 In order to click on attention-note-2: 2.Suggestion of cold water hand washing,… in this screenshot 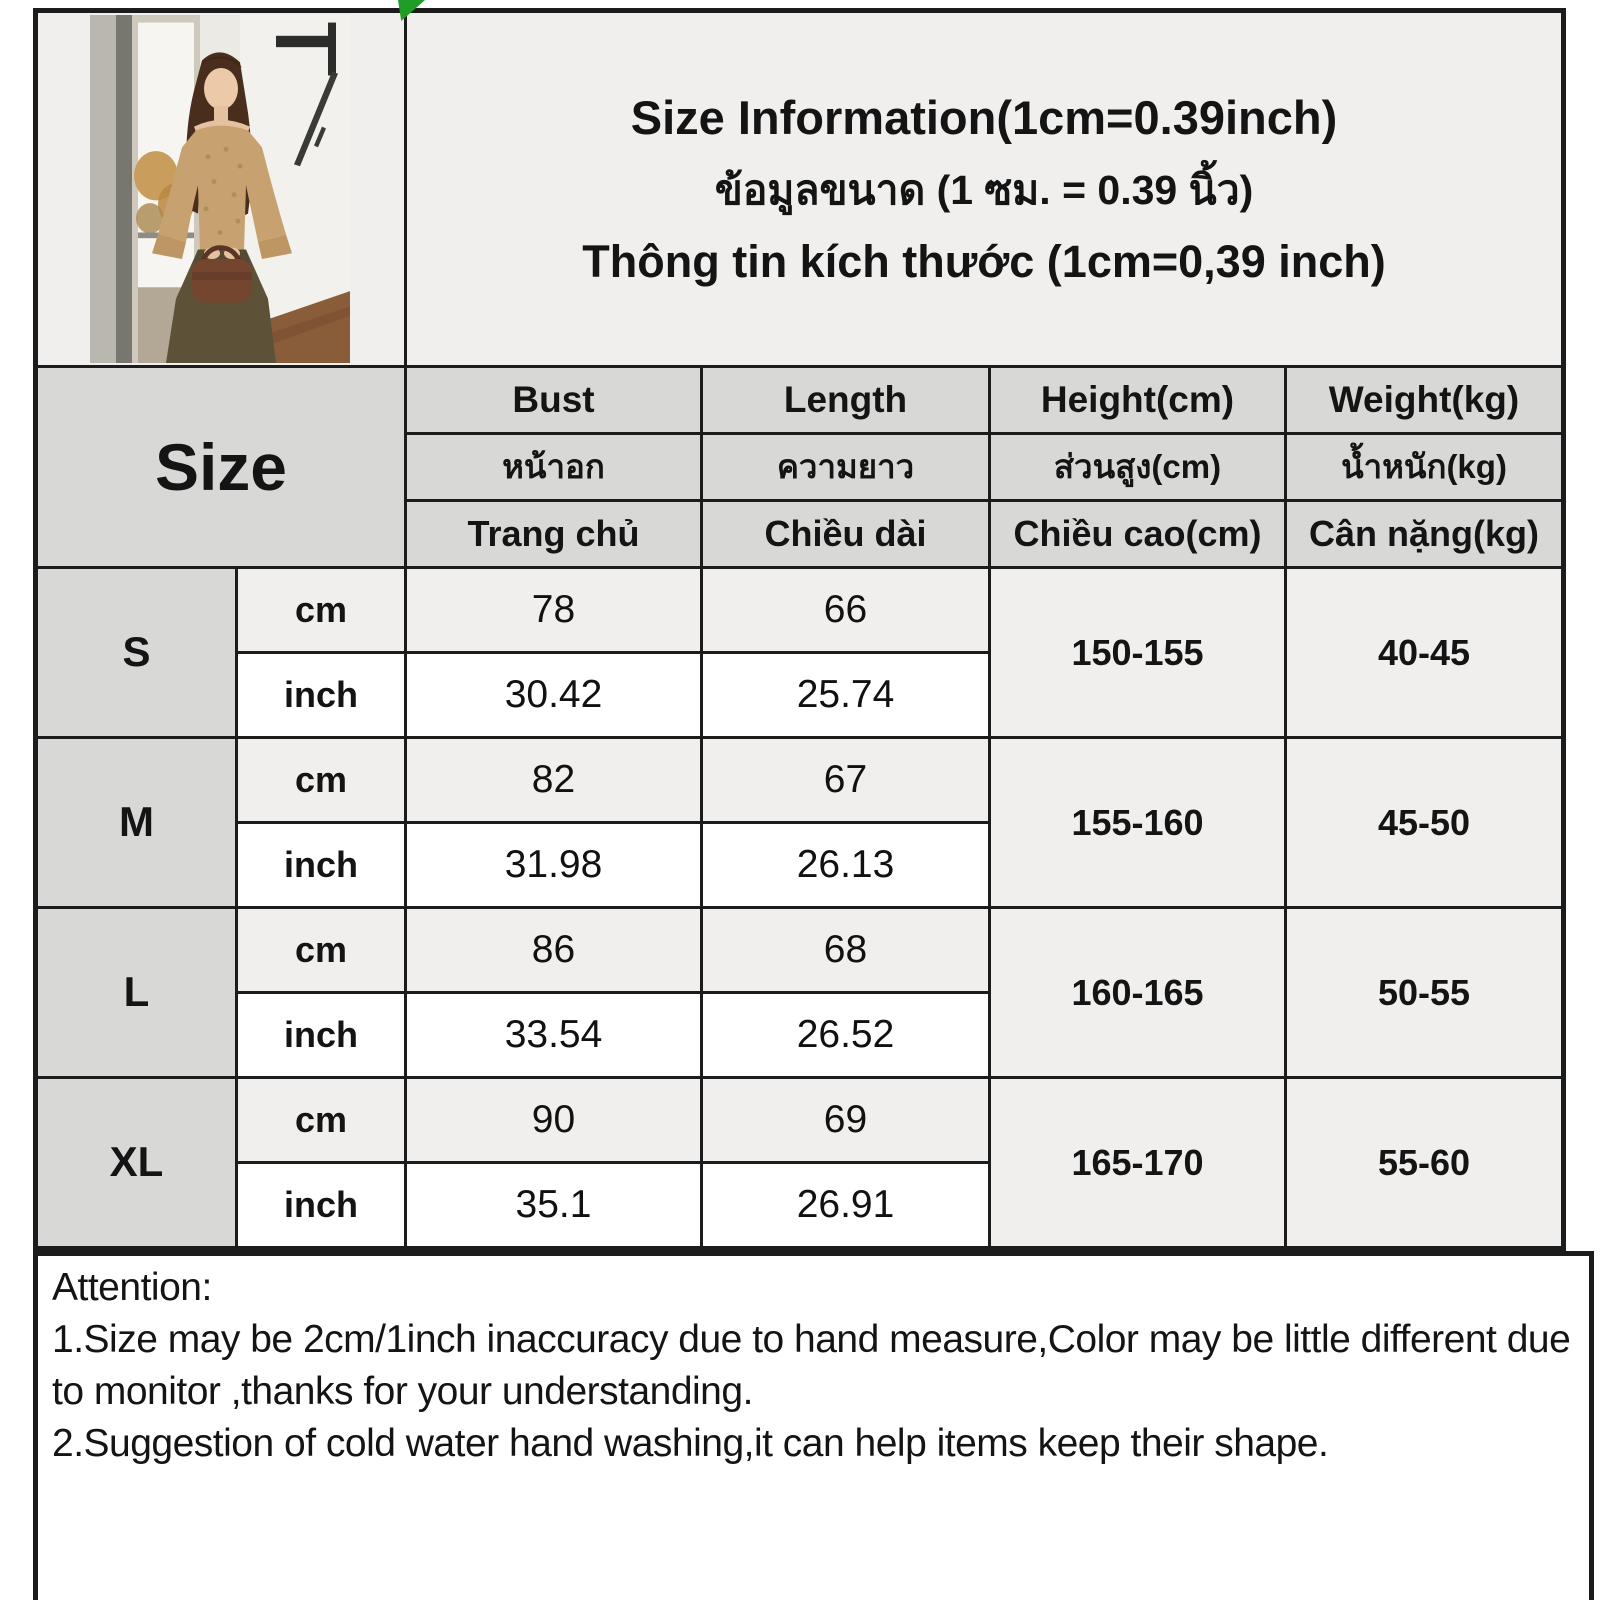, I will do `click(690, 1443)`.